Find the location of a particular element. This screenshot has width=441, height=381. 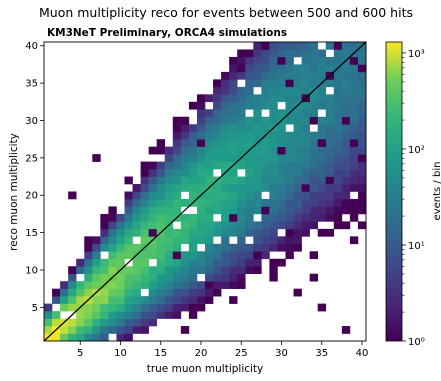

x-axis-label: true muon multiplicity is located at coordinates (205, 369).